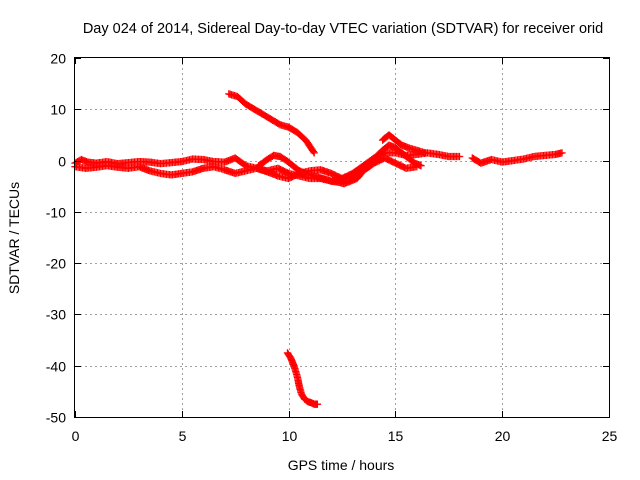  I want to click on x-tick-label: 10, so click(290, 436).